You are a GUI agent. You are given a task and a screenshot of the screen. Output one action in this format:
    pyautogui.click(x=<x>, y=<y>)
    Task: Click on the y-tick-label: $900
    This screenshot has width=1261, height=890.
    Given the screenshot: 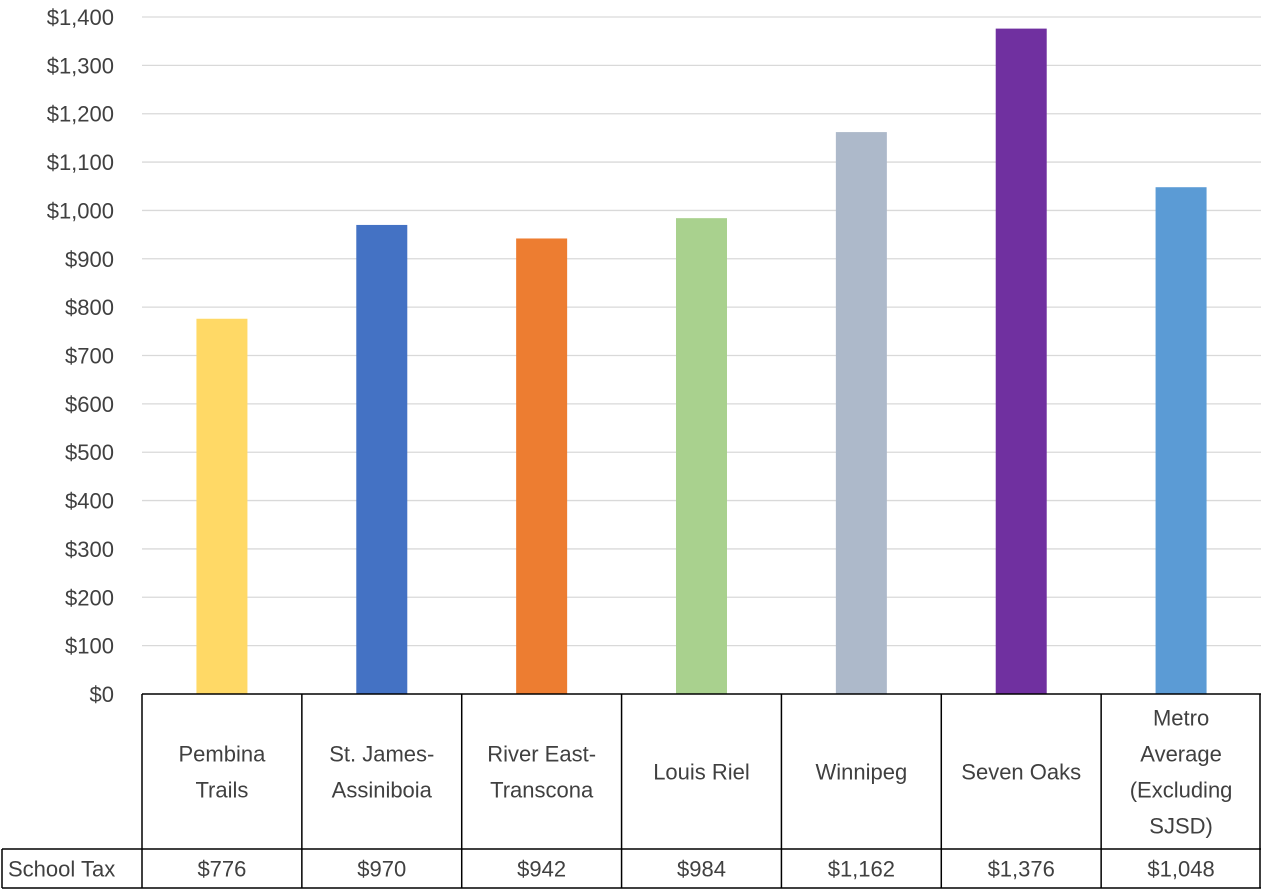 What is the action you would take?
    pyautogui.click(x=89, y=259)
    